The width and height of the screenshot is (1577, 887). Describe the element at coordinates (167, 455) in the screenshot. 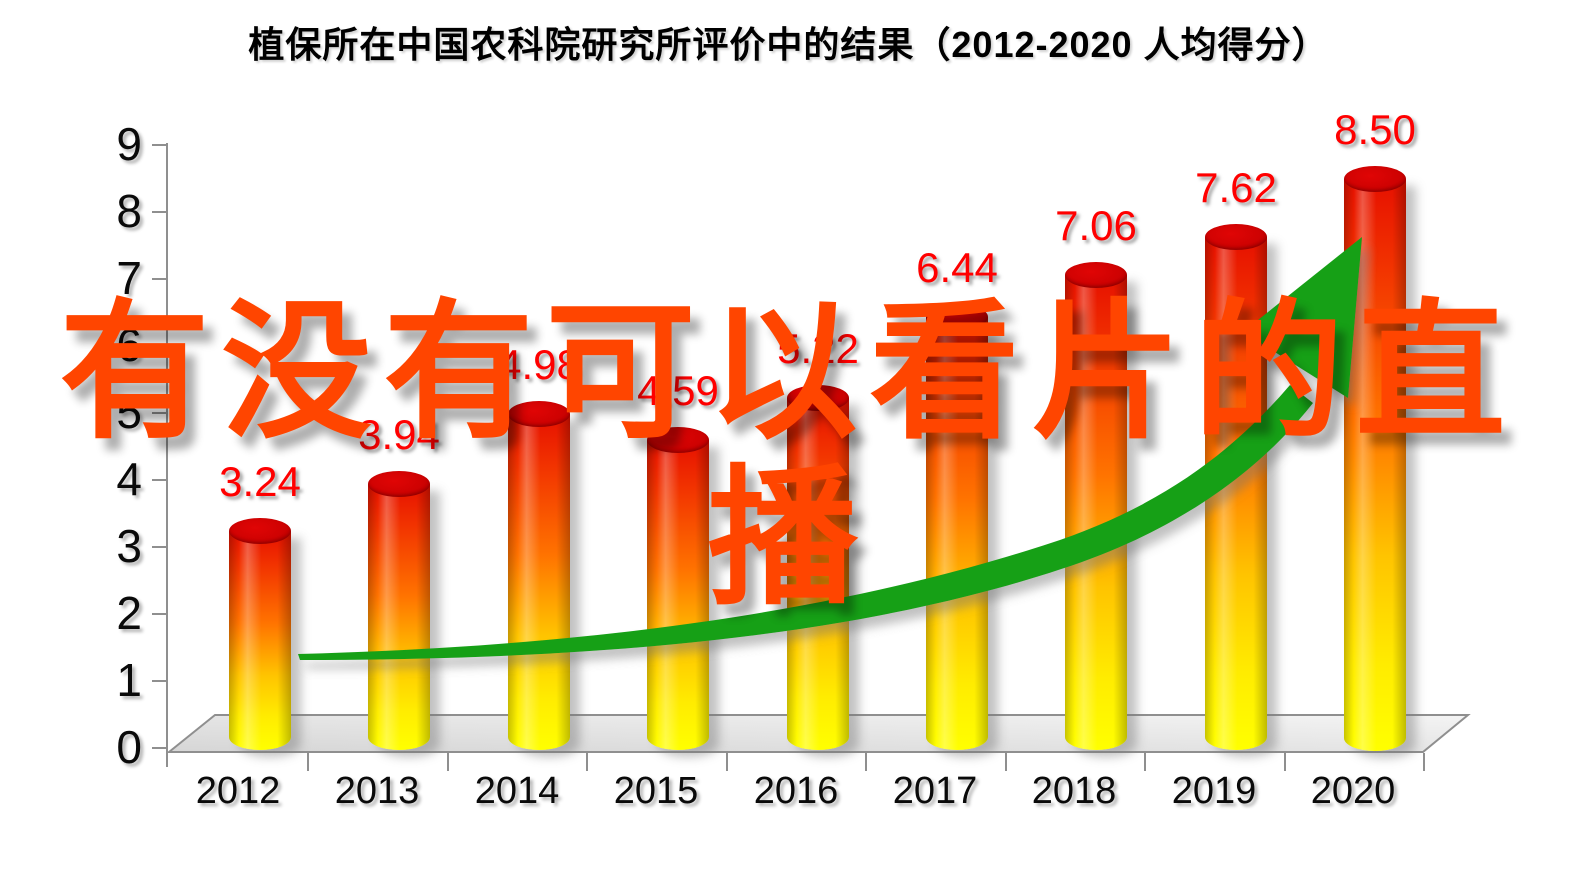

I see `y-axis-line` at that location.